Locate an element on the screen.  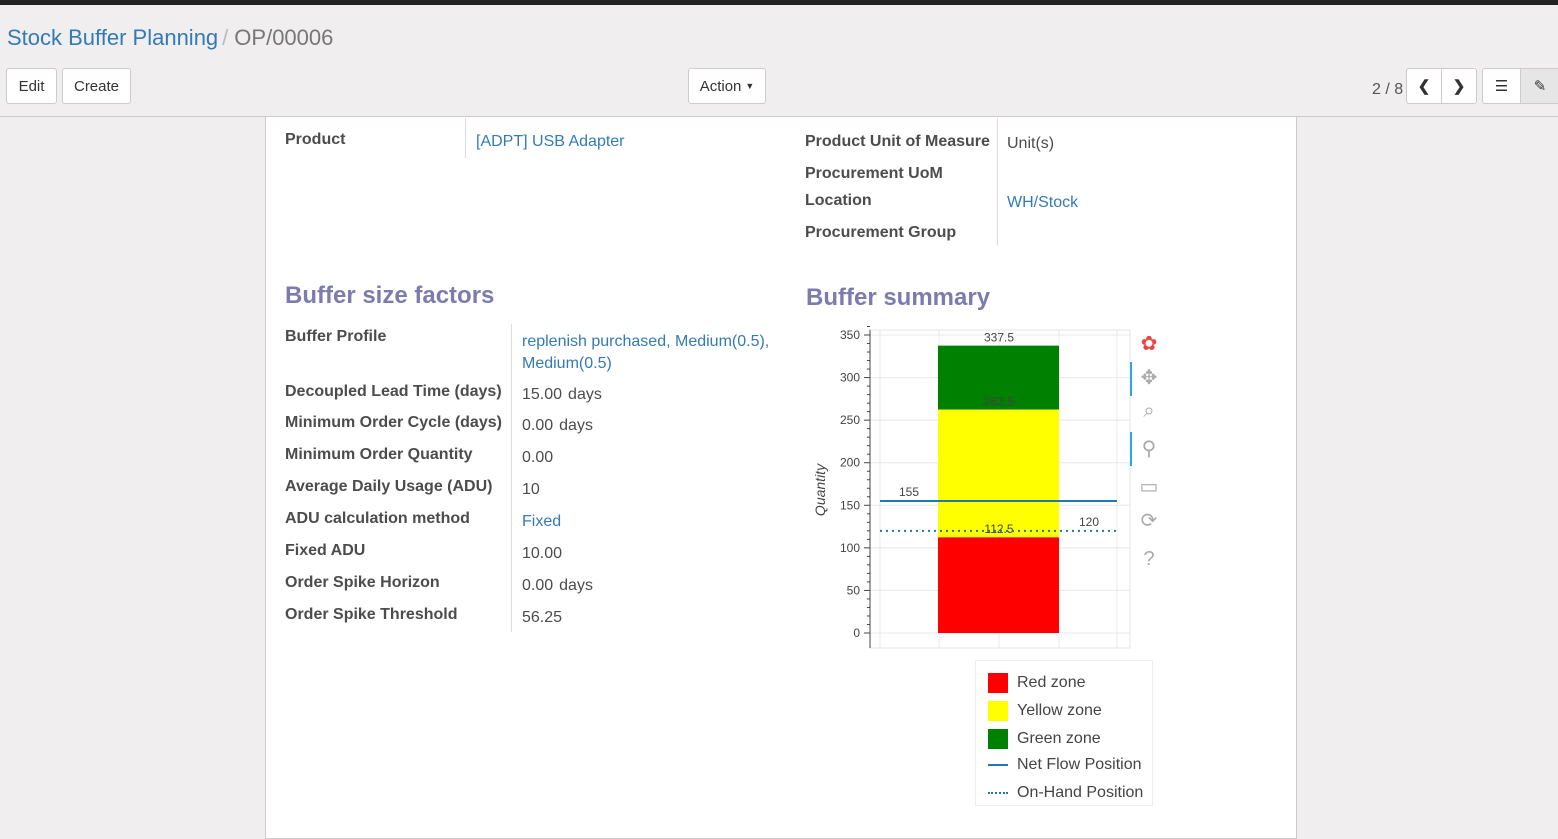
list-icon: ☰ is located at coordinates (1501, 86).